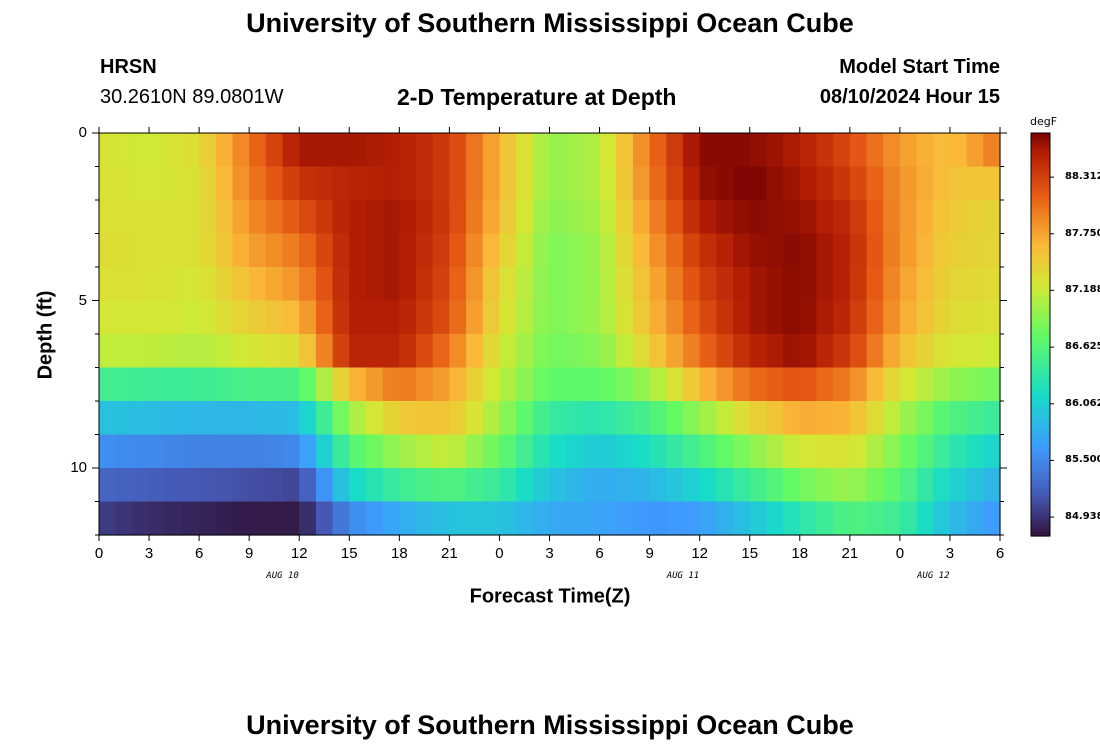 The height and width of the screenshot is (750, 1100). Describe the element at coordinates (549, 553) in the screenshot. I see `x-tick-label: 3` at that location.